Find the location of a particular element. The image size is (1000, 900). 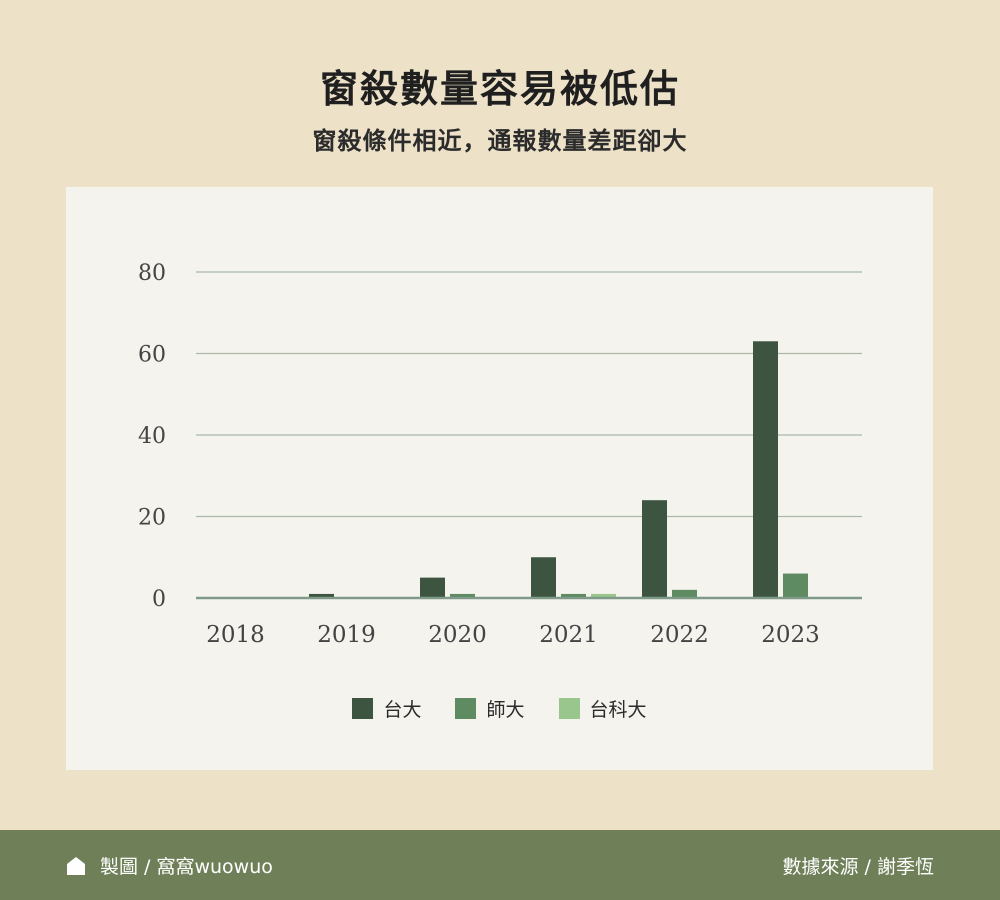

legend-swatch-shida is located at coordinates (466, 708).